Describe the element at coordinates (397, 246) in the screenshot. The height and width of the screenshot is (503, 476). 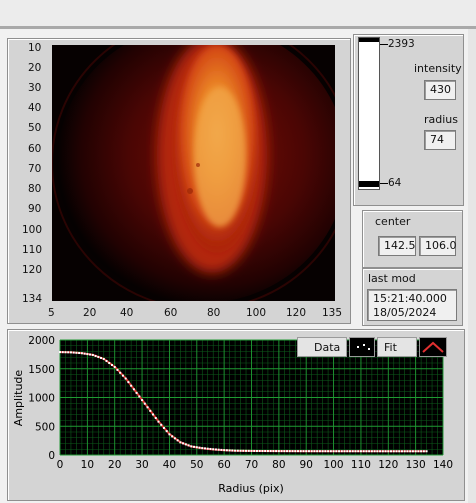
I see `center-x-indicator: 142.5` at that location.